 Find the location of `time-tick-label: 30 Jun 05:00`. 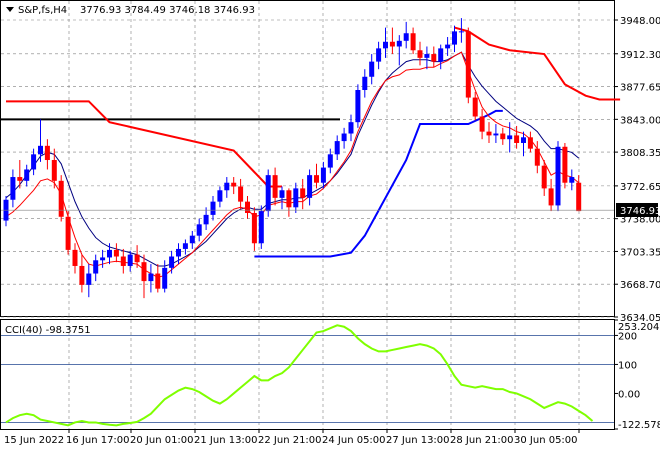

time-tick-label: 30 Jun 05:00 is located at coordinates (546, 440).